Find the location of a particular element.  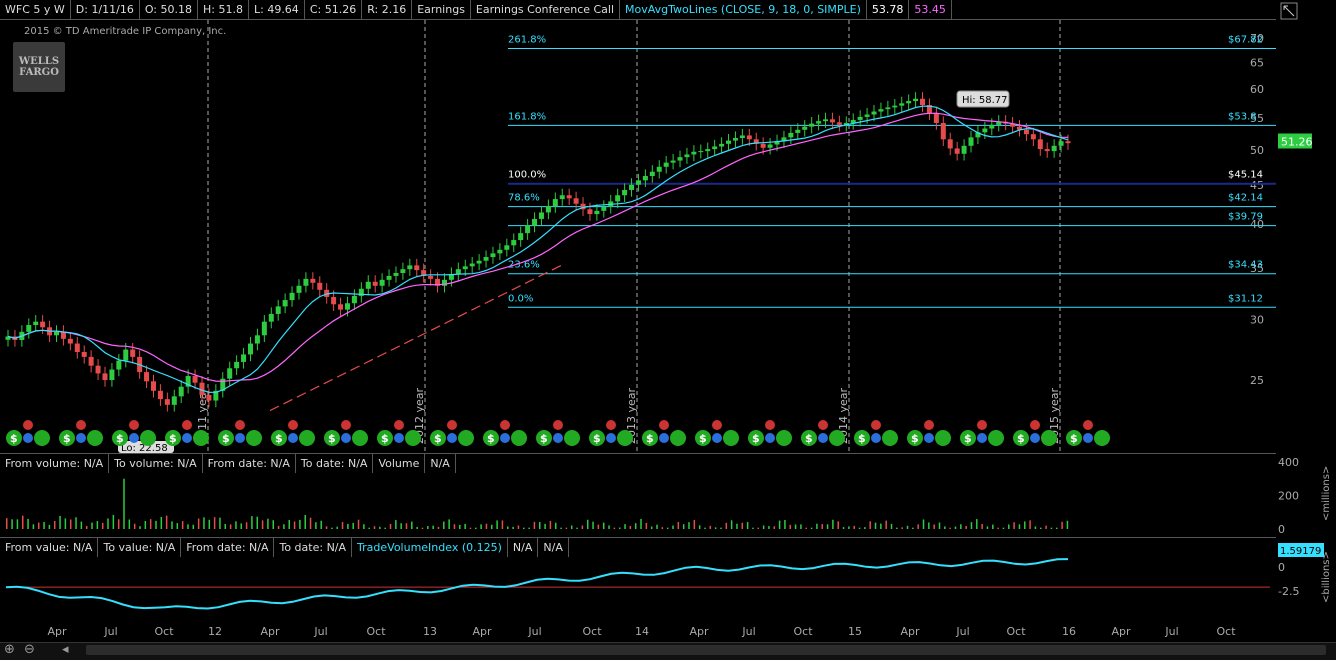

volume-study-name: Volume is located at coordinates (399, 463).